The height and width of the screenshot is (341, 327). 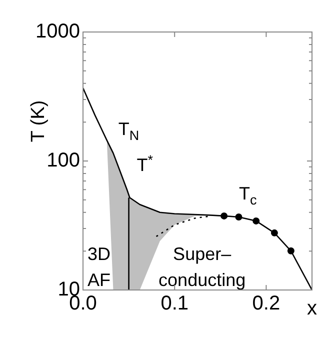 What do you see at coordinates (39, 121) in the screenshot?
I see `y-axis-title: T (K)` at bounding box center [39, 121].